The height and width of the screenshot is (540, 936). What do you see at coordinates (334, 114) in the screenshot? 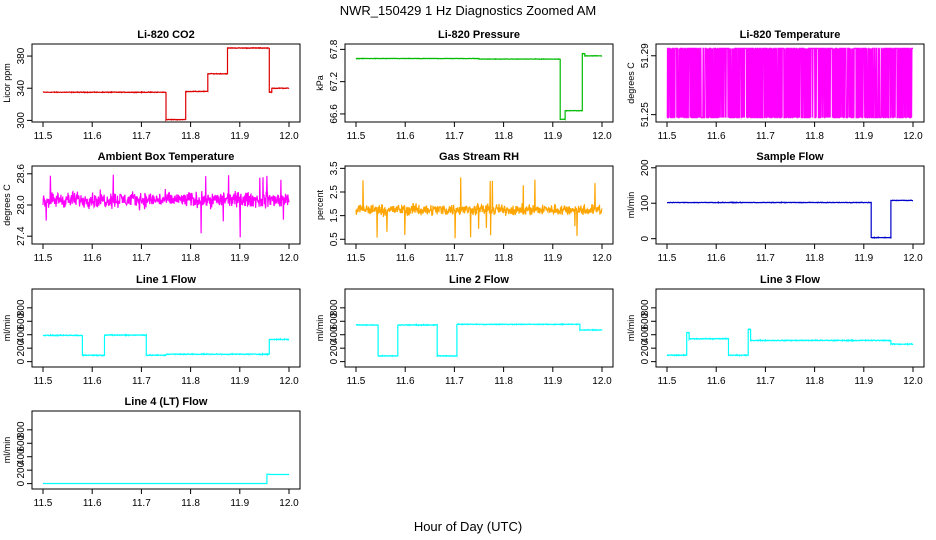
I see `y-tick-label: 66.6` at bounding box center [334, 114].